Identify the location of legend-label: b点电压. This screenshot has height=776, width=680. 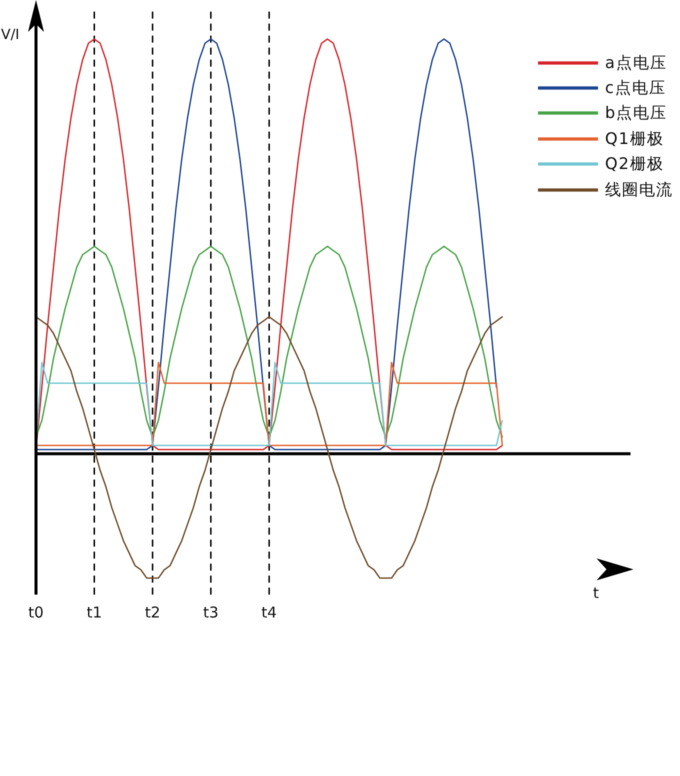
(636, 113).